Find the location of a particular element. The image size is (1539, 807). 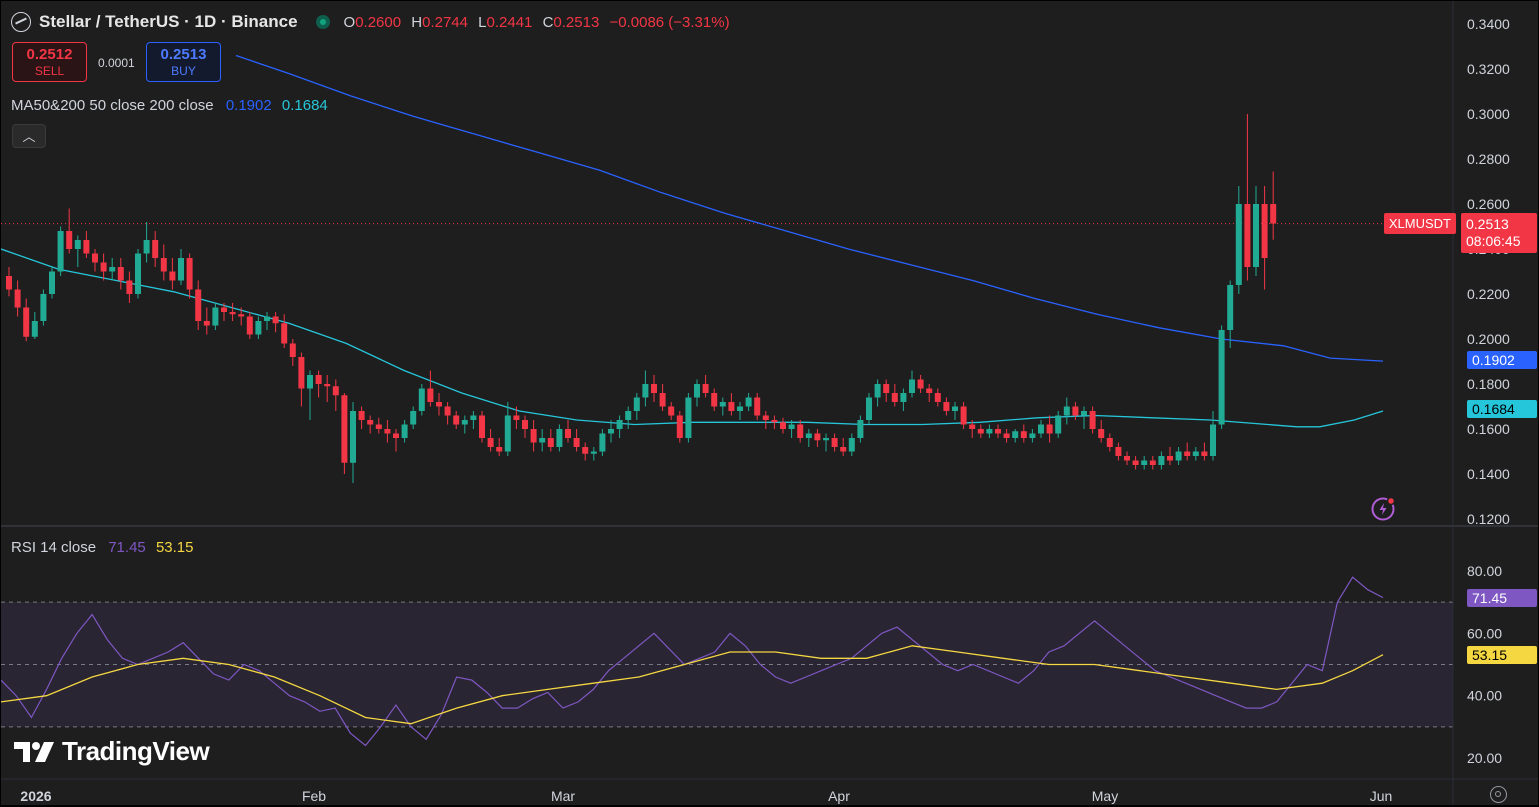

rsi-tag-text: 71.45 is located at coordinates (1490, 598).